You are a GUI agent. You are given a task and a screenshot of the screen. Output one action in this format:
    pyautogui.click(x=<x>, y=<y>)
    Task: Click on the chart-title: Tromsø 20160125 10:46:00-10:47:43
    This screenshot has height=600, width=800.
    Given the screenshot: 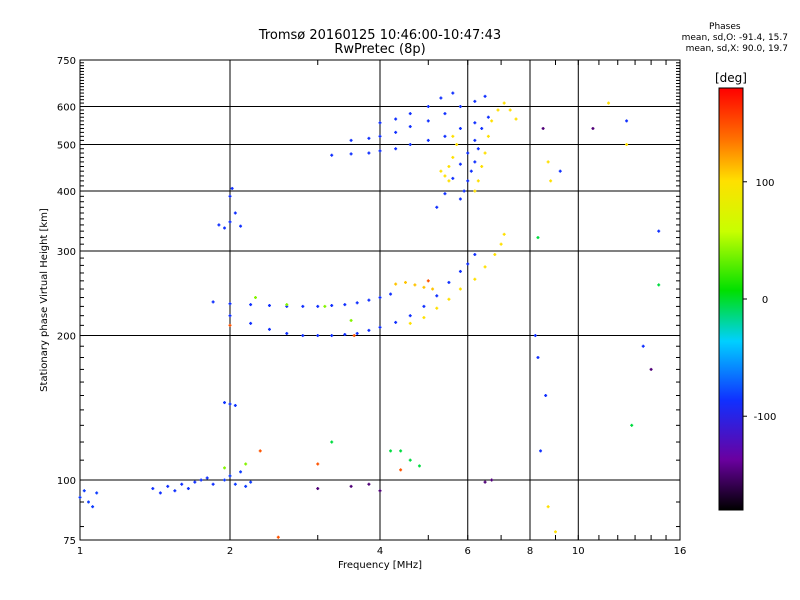 What is the action you would take?
    pyautogui.click(x=380, y=35)
    